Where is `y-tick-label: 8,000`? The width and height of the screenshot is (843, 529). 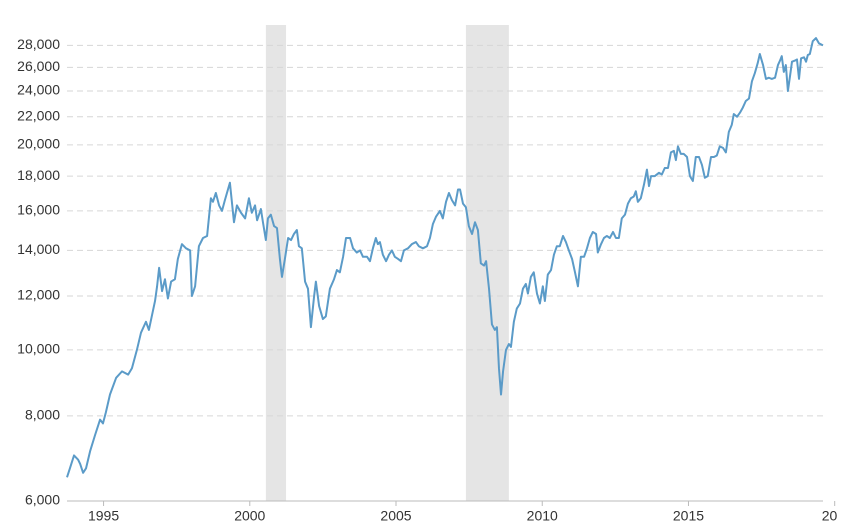
y-tick-label: 8,000 is located at coordinates (42, 415).